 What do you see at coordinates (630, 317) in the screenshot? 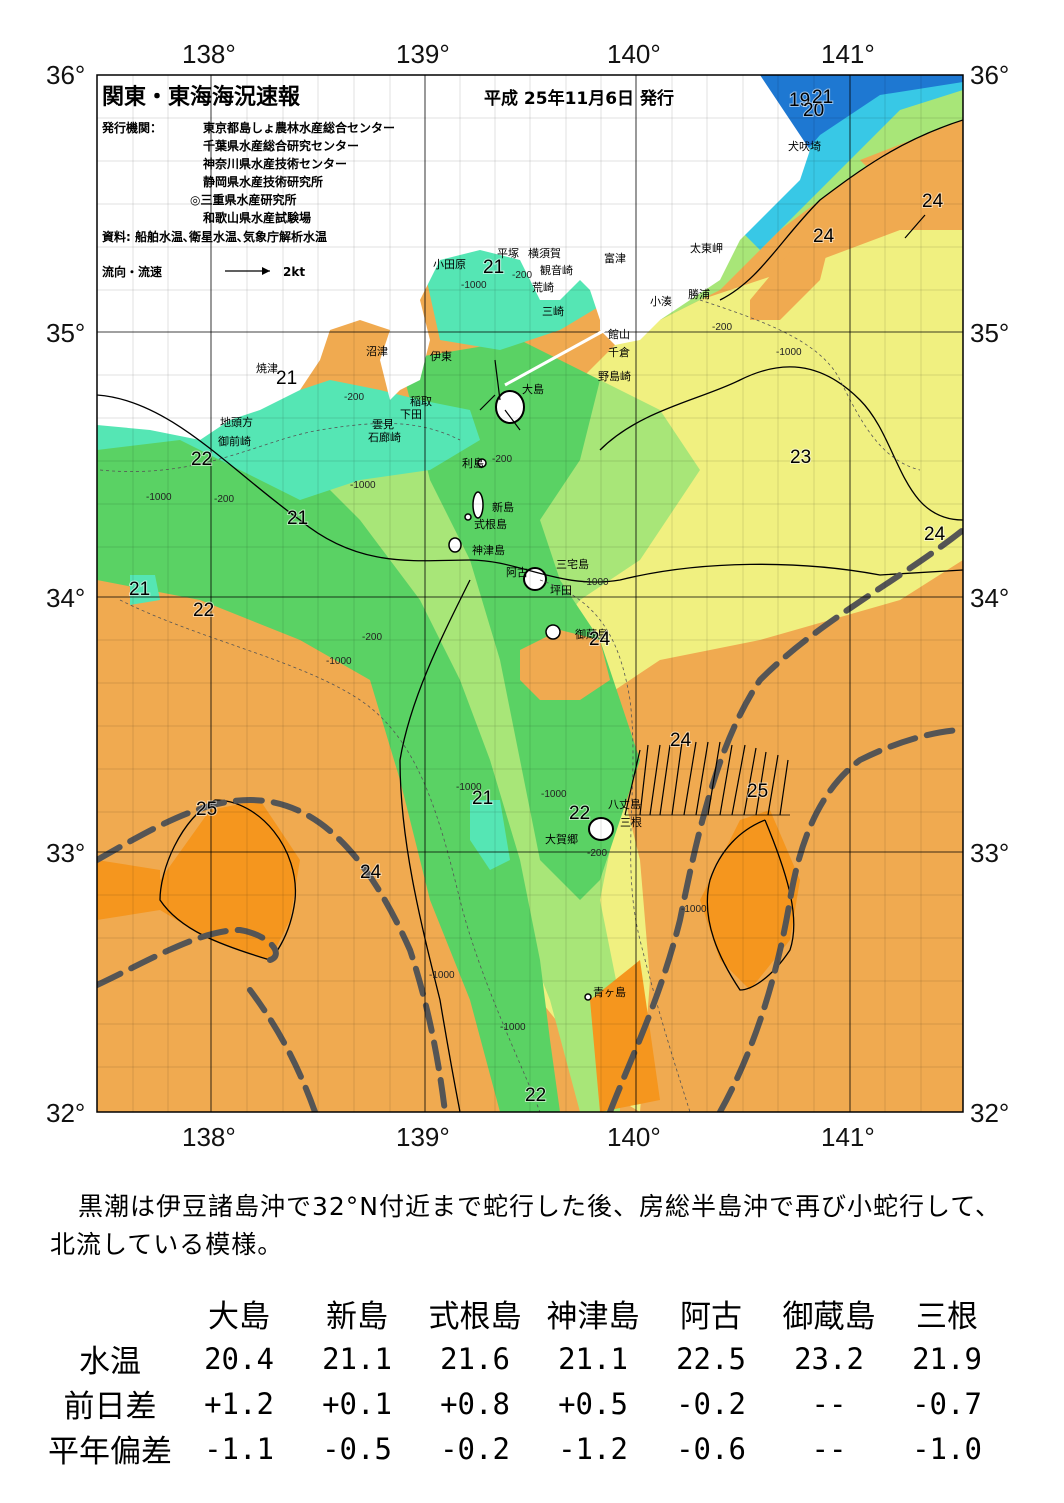
I see `land-boso-tip` at bounding box center [630, 317].